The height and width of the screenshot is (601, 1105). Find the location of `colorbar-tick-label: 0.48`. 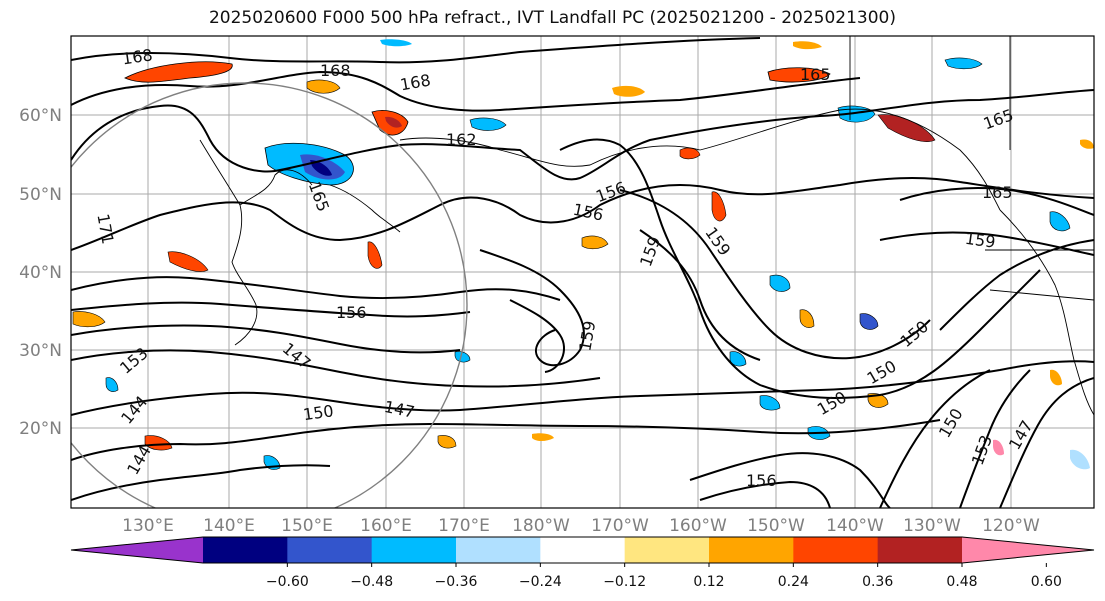

colorbar-tick-label: 0.48 is located at coordinates (961, 582).